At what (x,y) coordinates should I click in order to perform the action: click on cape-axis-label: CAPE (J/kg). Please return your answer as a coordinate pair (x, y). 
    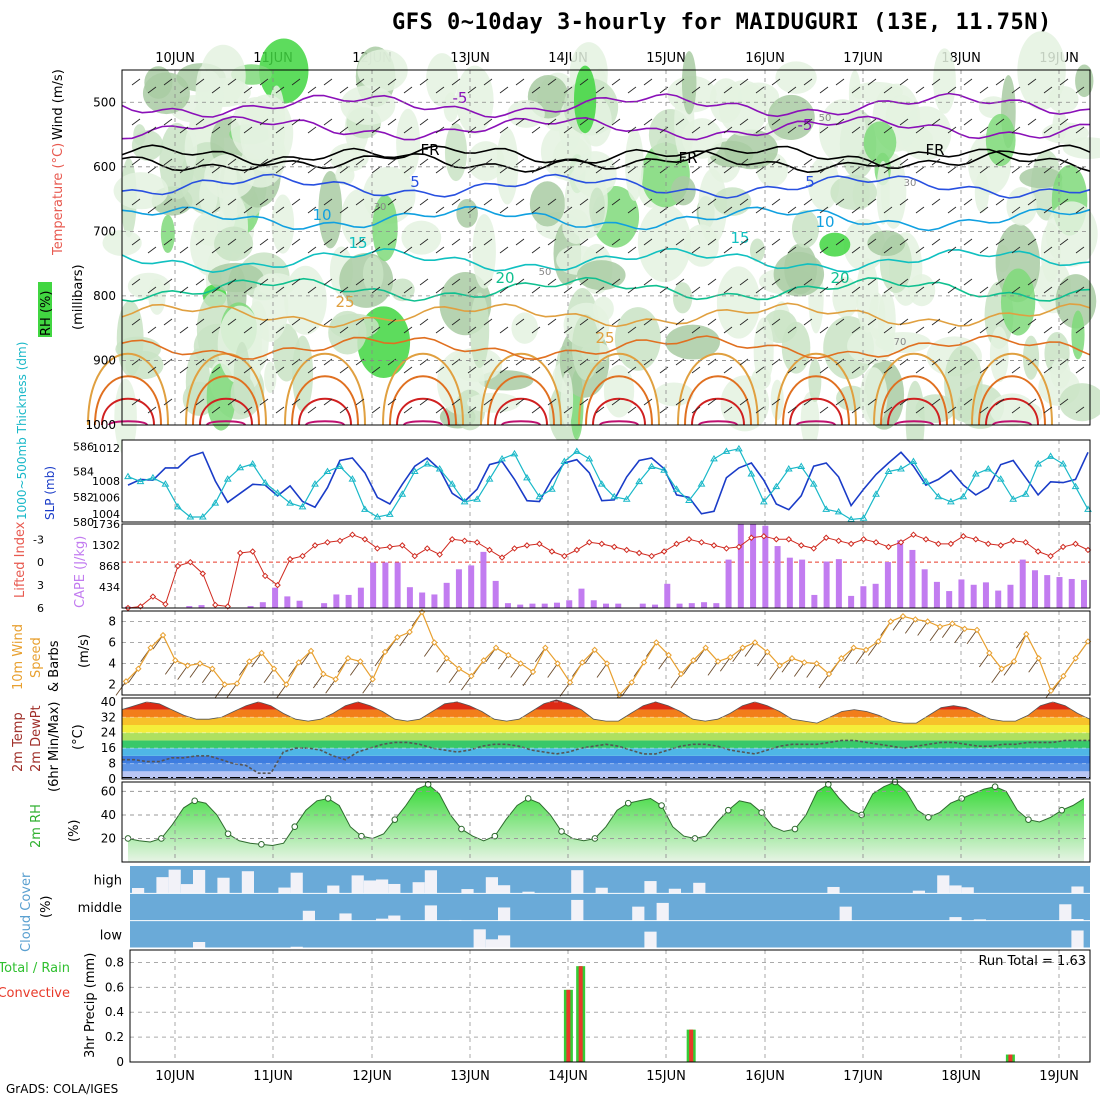
    Looking at the image, I should click on (80, 572).